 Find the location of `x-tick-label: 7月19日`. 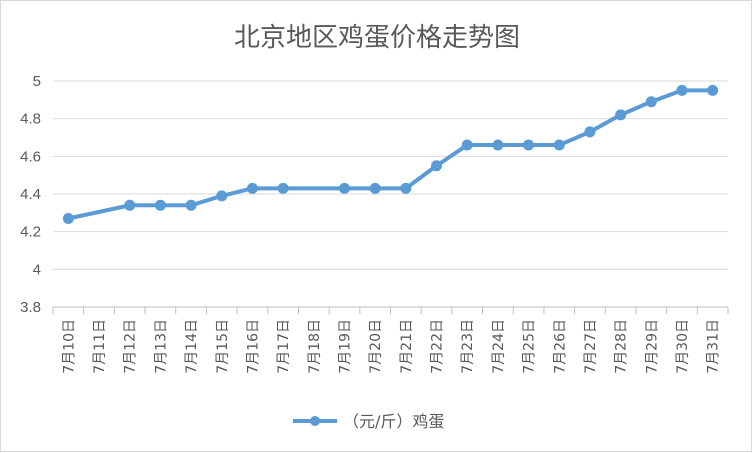

x-tick-label: 7月19日 is located at coordinates (345, 346).